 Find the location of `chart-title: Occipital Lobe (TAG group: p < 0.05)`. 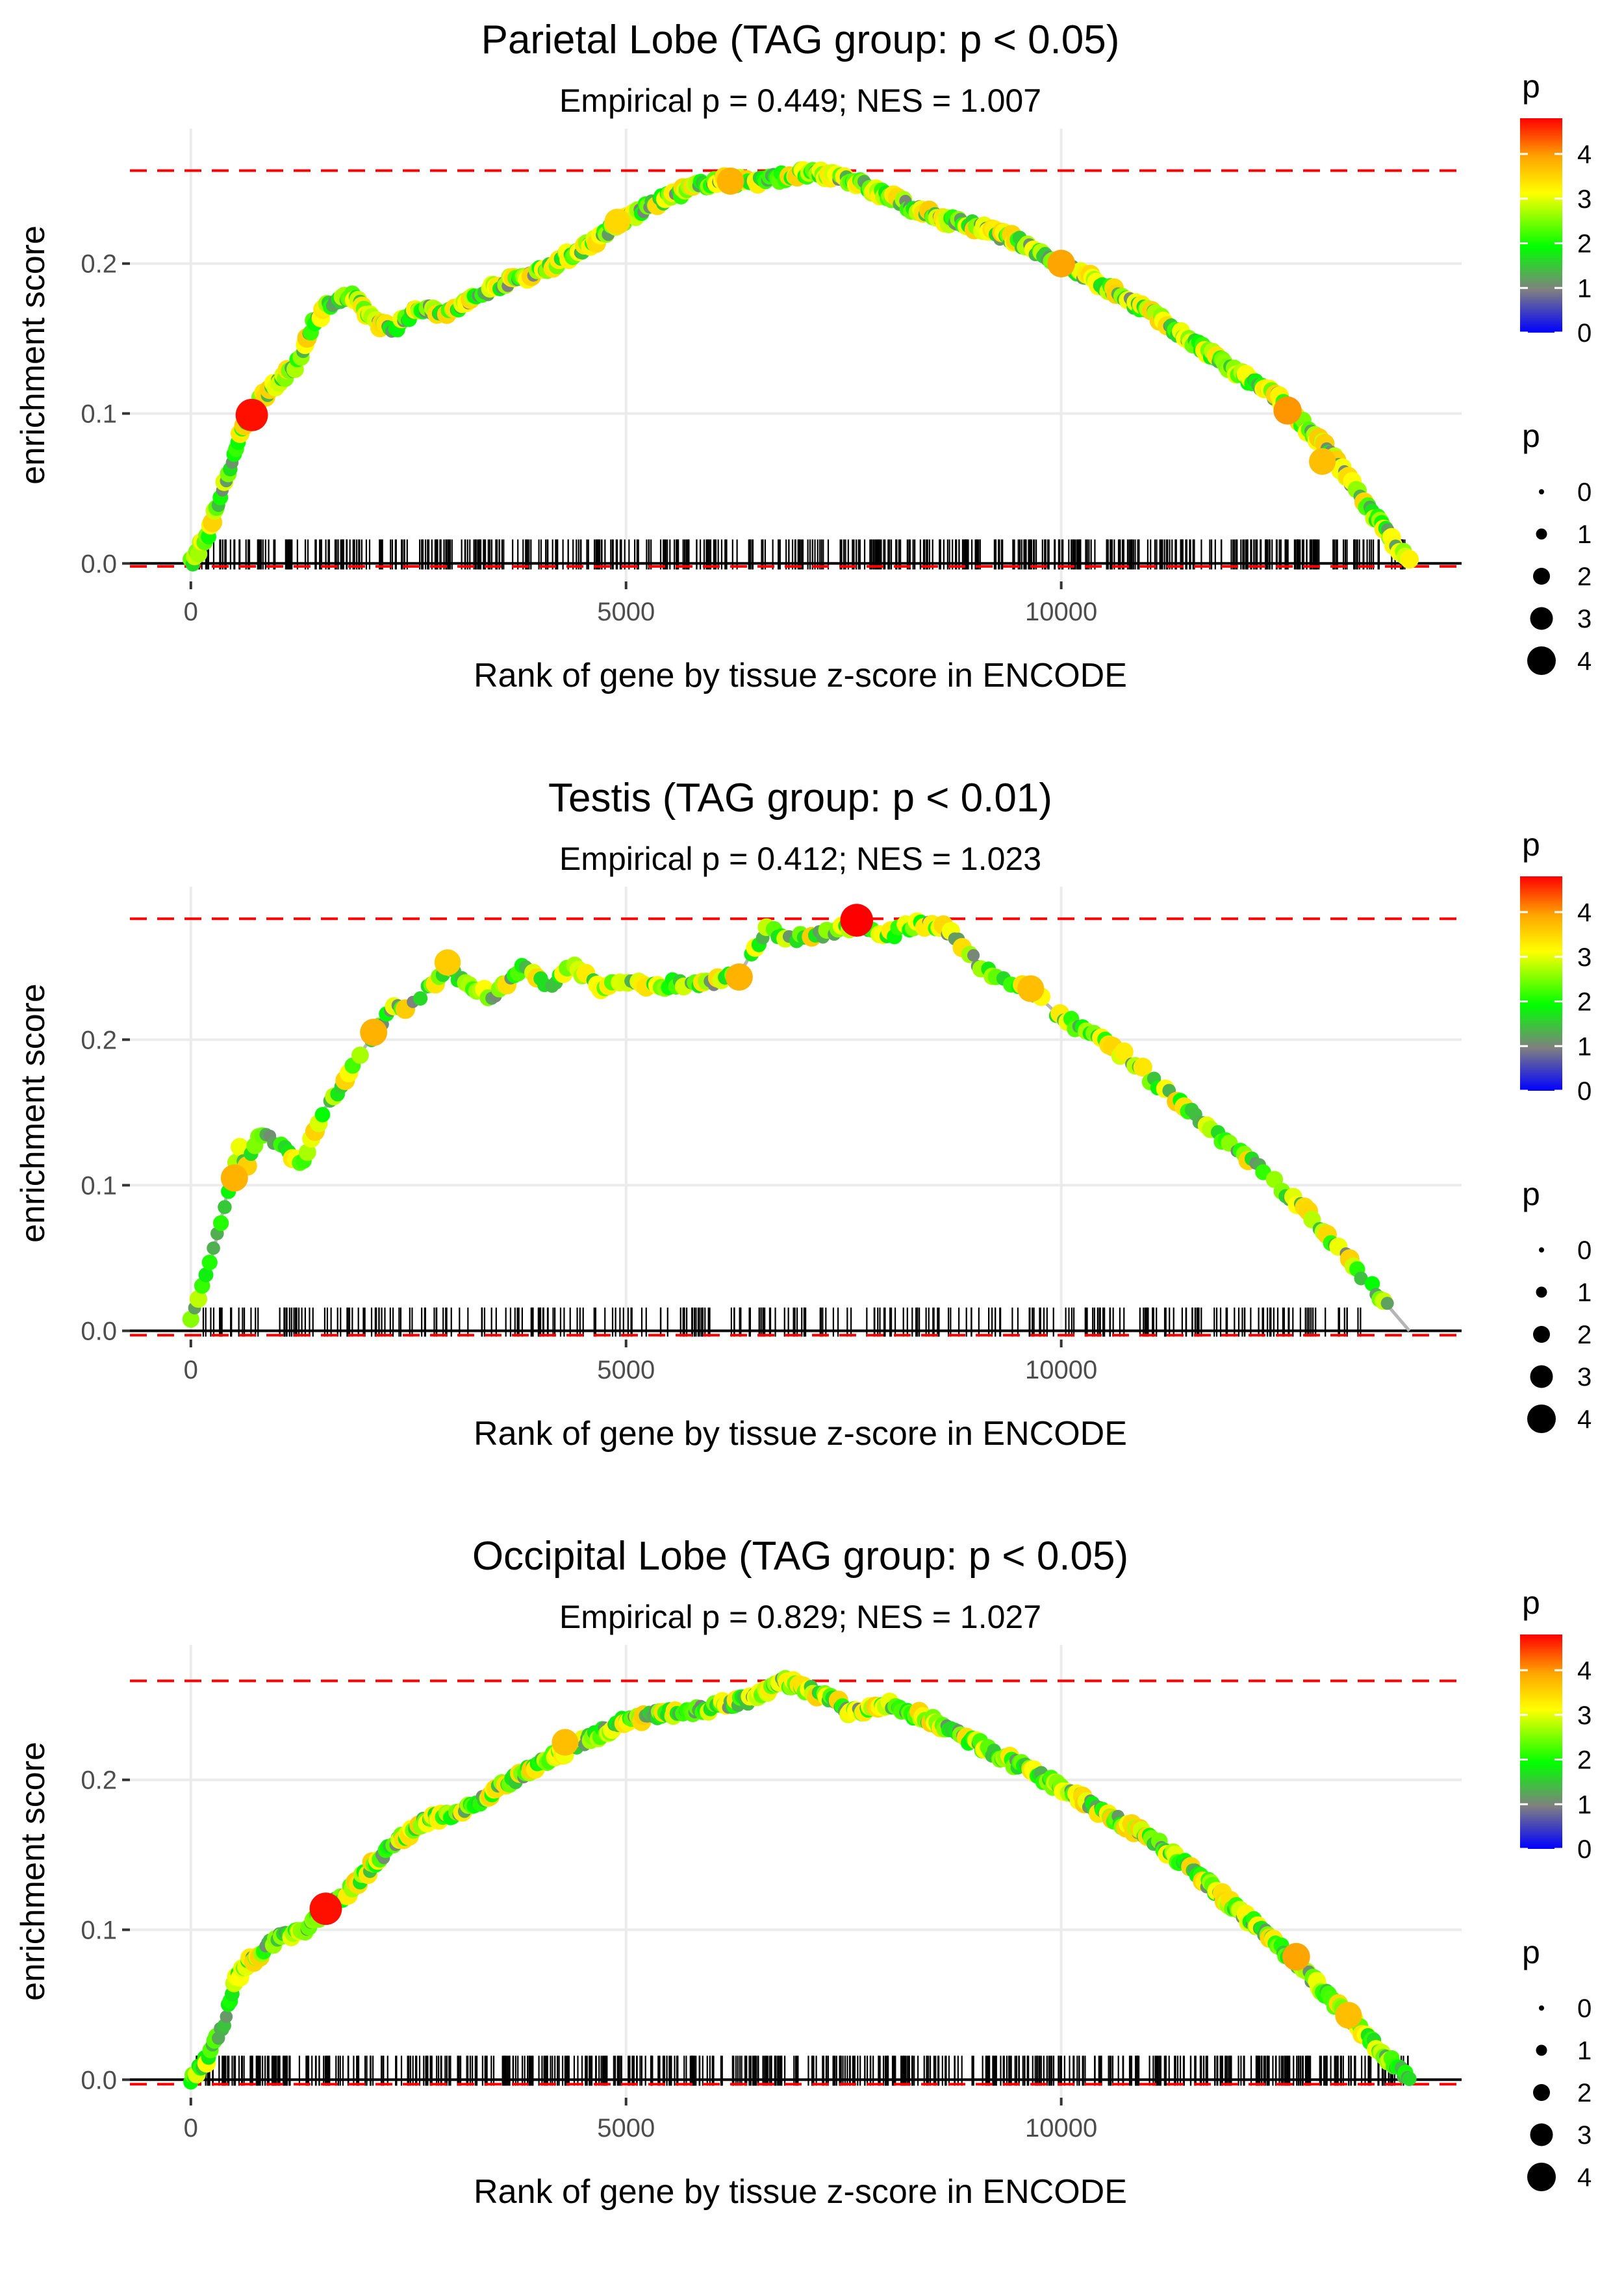

chart-title: Occipital Lobe (TAG group: p < 0.05) is located at coordinates (800, 1557).